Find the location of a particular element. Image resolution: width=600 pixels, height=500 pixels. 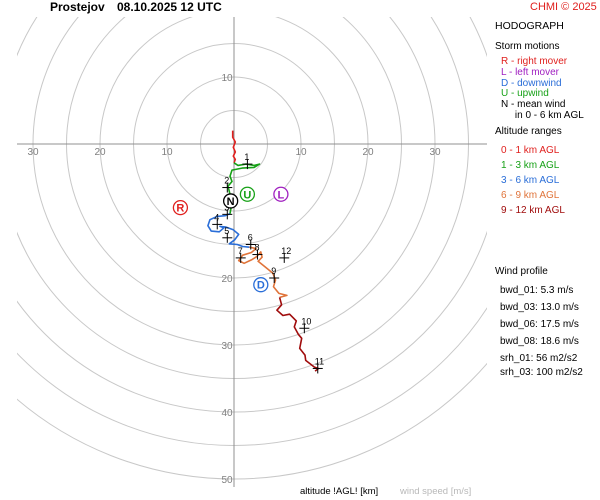

height-marker: 8 is located at coordinates (257, 251).